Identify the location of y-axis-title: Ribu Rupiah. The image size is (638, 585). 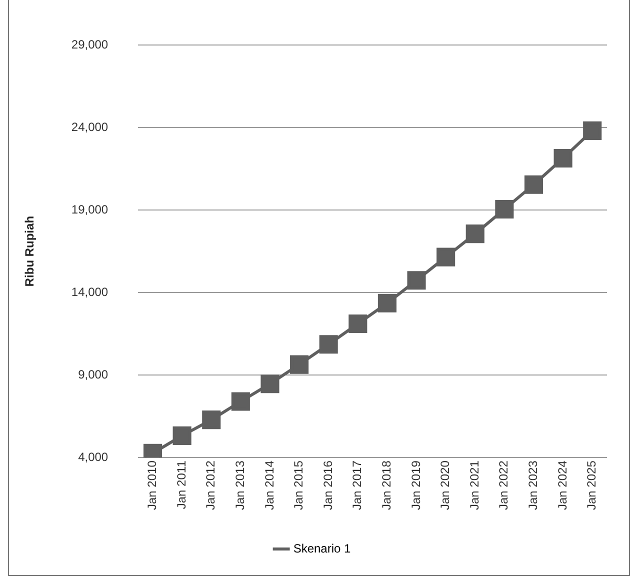
(29, 251).